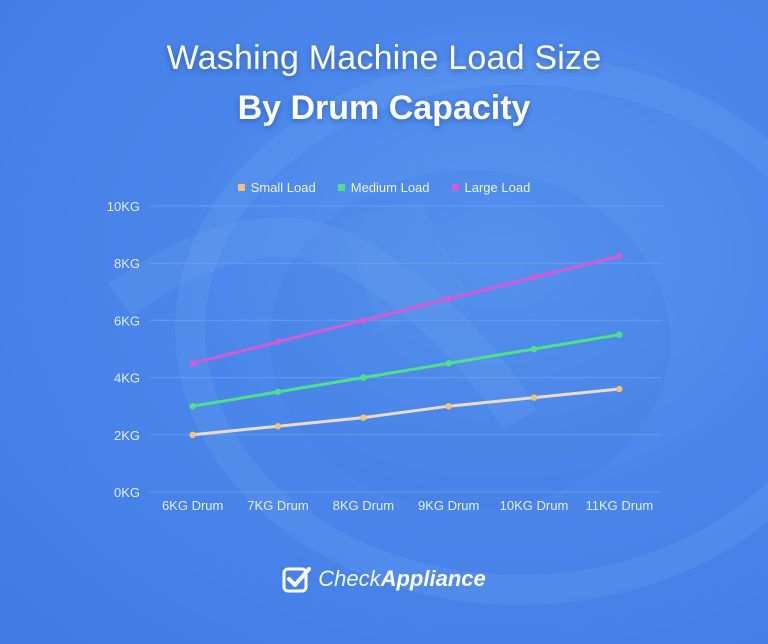 The height and width of the screenshot is (644, 768). I want to click on y-axis-ticks: 0KG 2KG 4KG 6KG 8KG 10KG, so click(123, 349).